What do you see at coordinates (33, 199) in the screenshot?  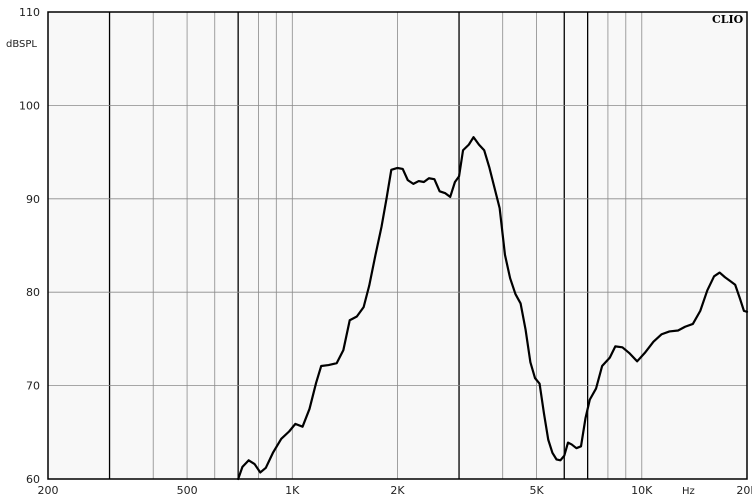 I see `y-tick-label-90: 90` at bounding box center [33, 199].